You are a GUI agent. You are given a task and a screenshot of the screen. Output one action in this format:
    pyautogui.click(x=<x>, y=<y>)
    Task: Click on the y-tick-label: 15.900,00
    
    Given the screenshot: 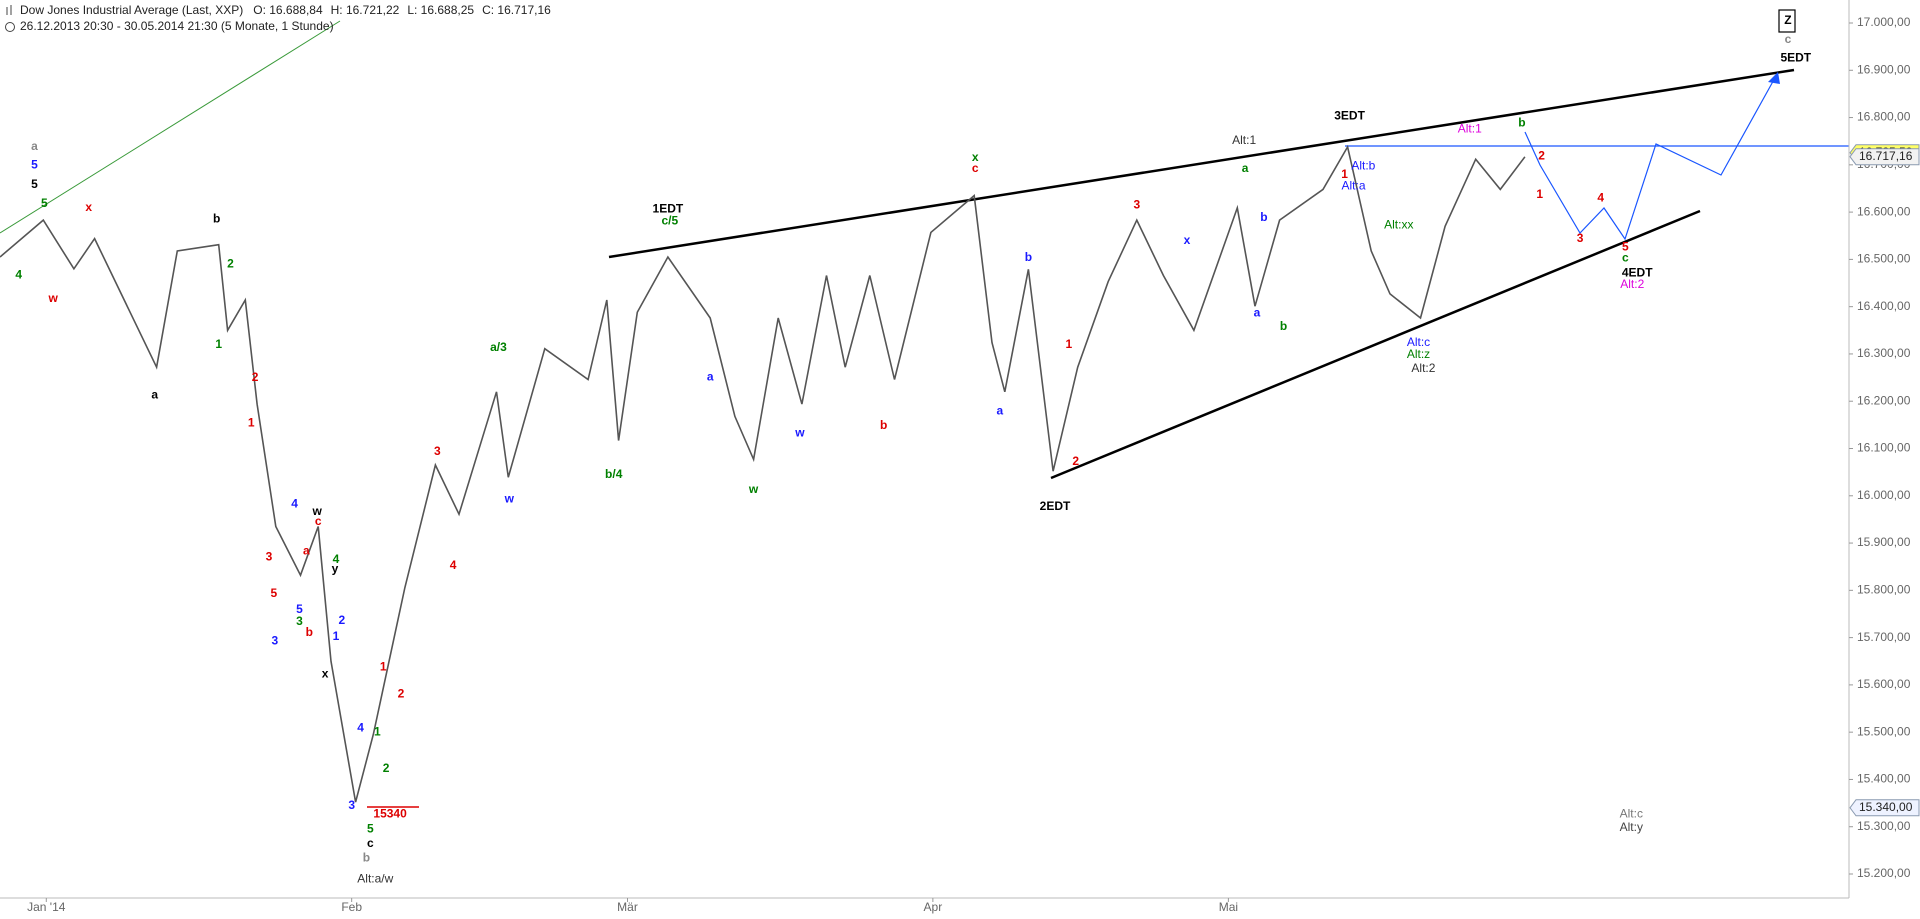 What is the action you would take?
    pyautogui.click(x=1884, y=542)
    